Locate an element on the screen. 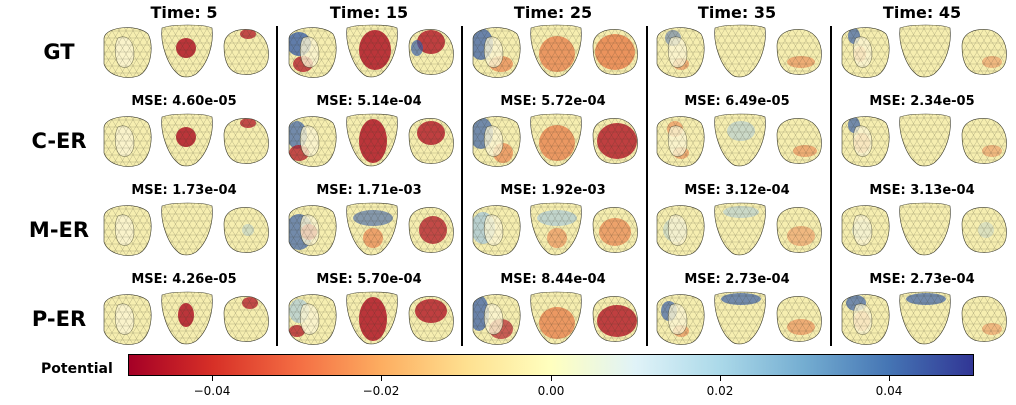 The image size is (1016, 405). colorbar-tick-label: 0.00 is located at coordinates (551, 391).